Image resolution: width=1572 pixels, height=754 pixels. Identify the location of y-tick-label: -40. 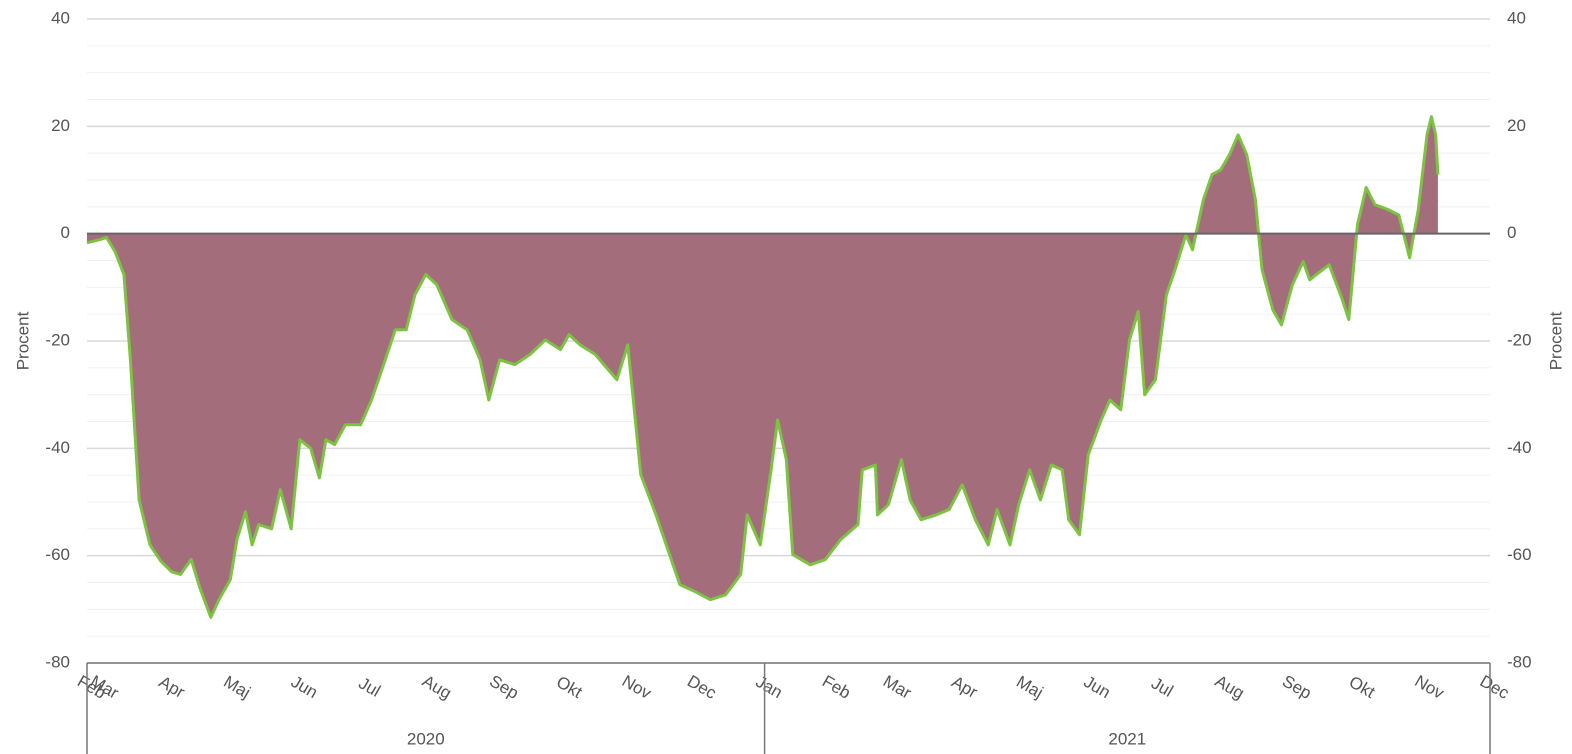
(57, 447).